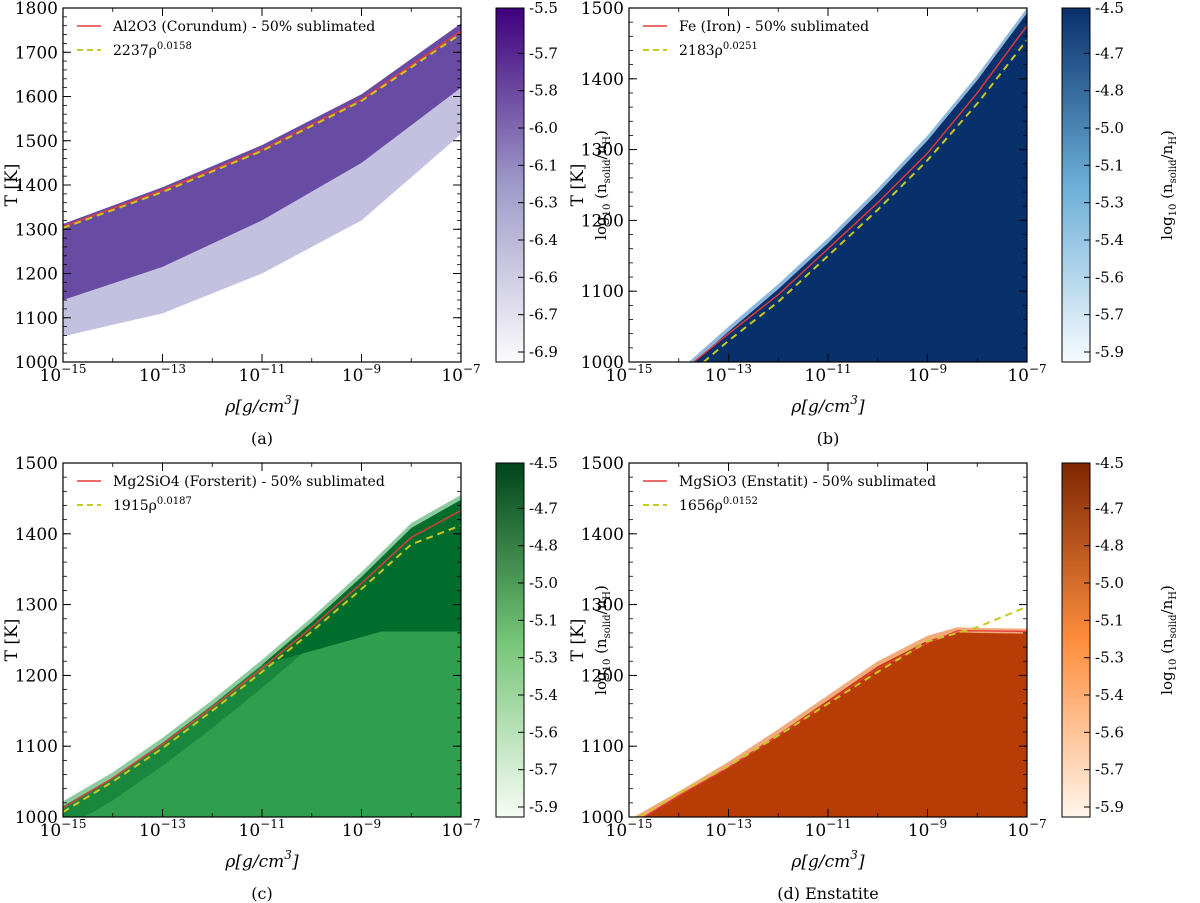  I want to click on x-tick-exponent: −15, so click(73, 824).